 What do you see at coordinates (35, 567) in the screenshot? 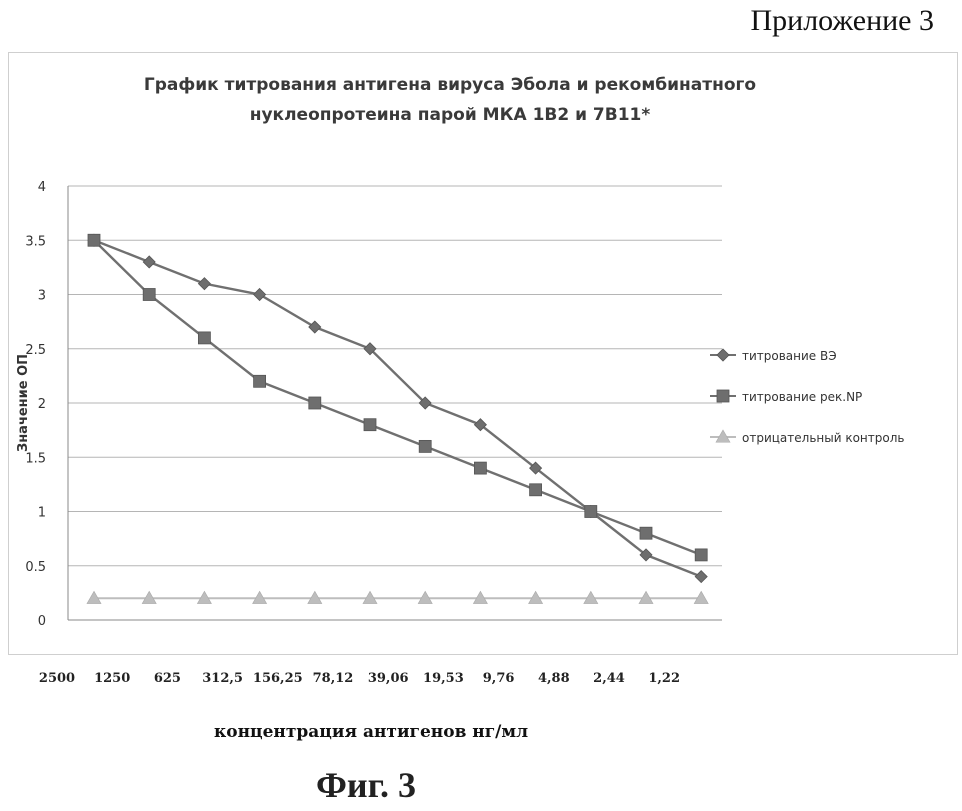
I see `y-tick-label: 0.5` at bounding box center [35, 567].